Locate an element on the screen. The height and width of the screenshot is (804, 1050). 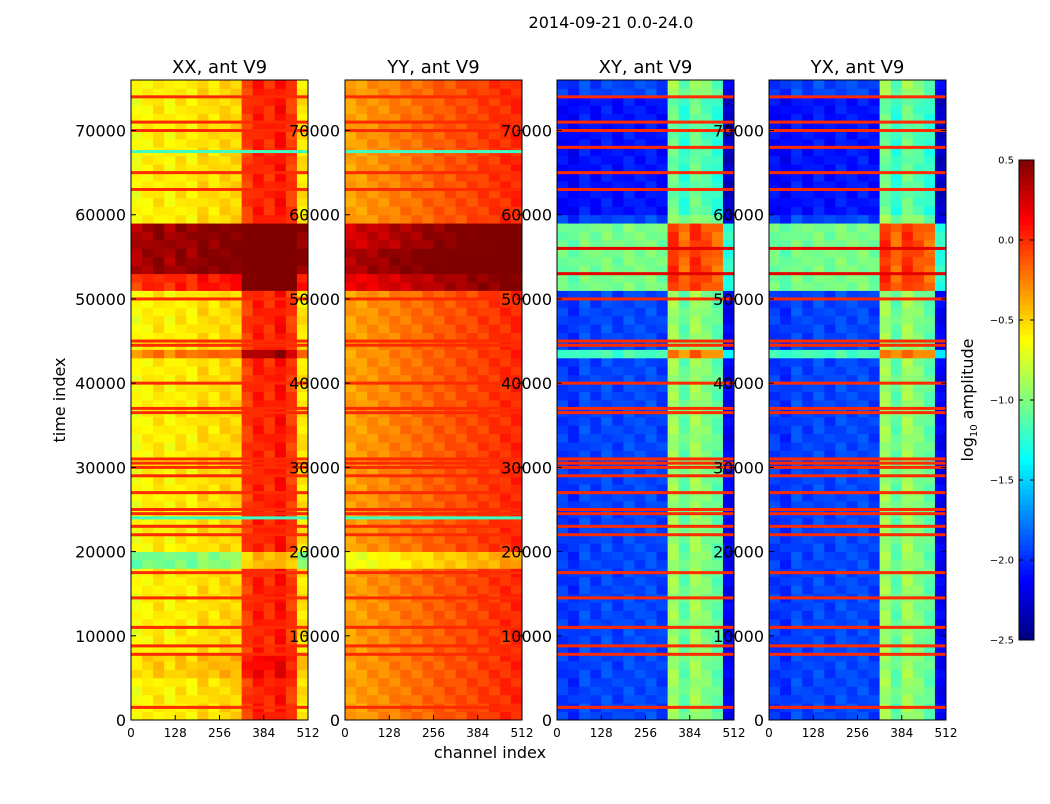
x-tick-label: 256 is located at coordinates (219, 733).